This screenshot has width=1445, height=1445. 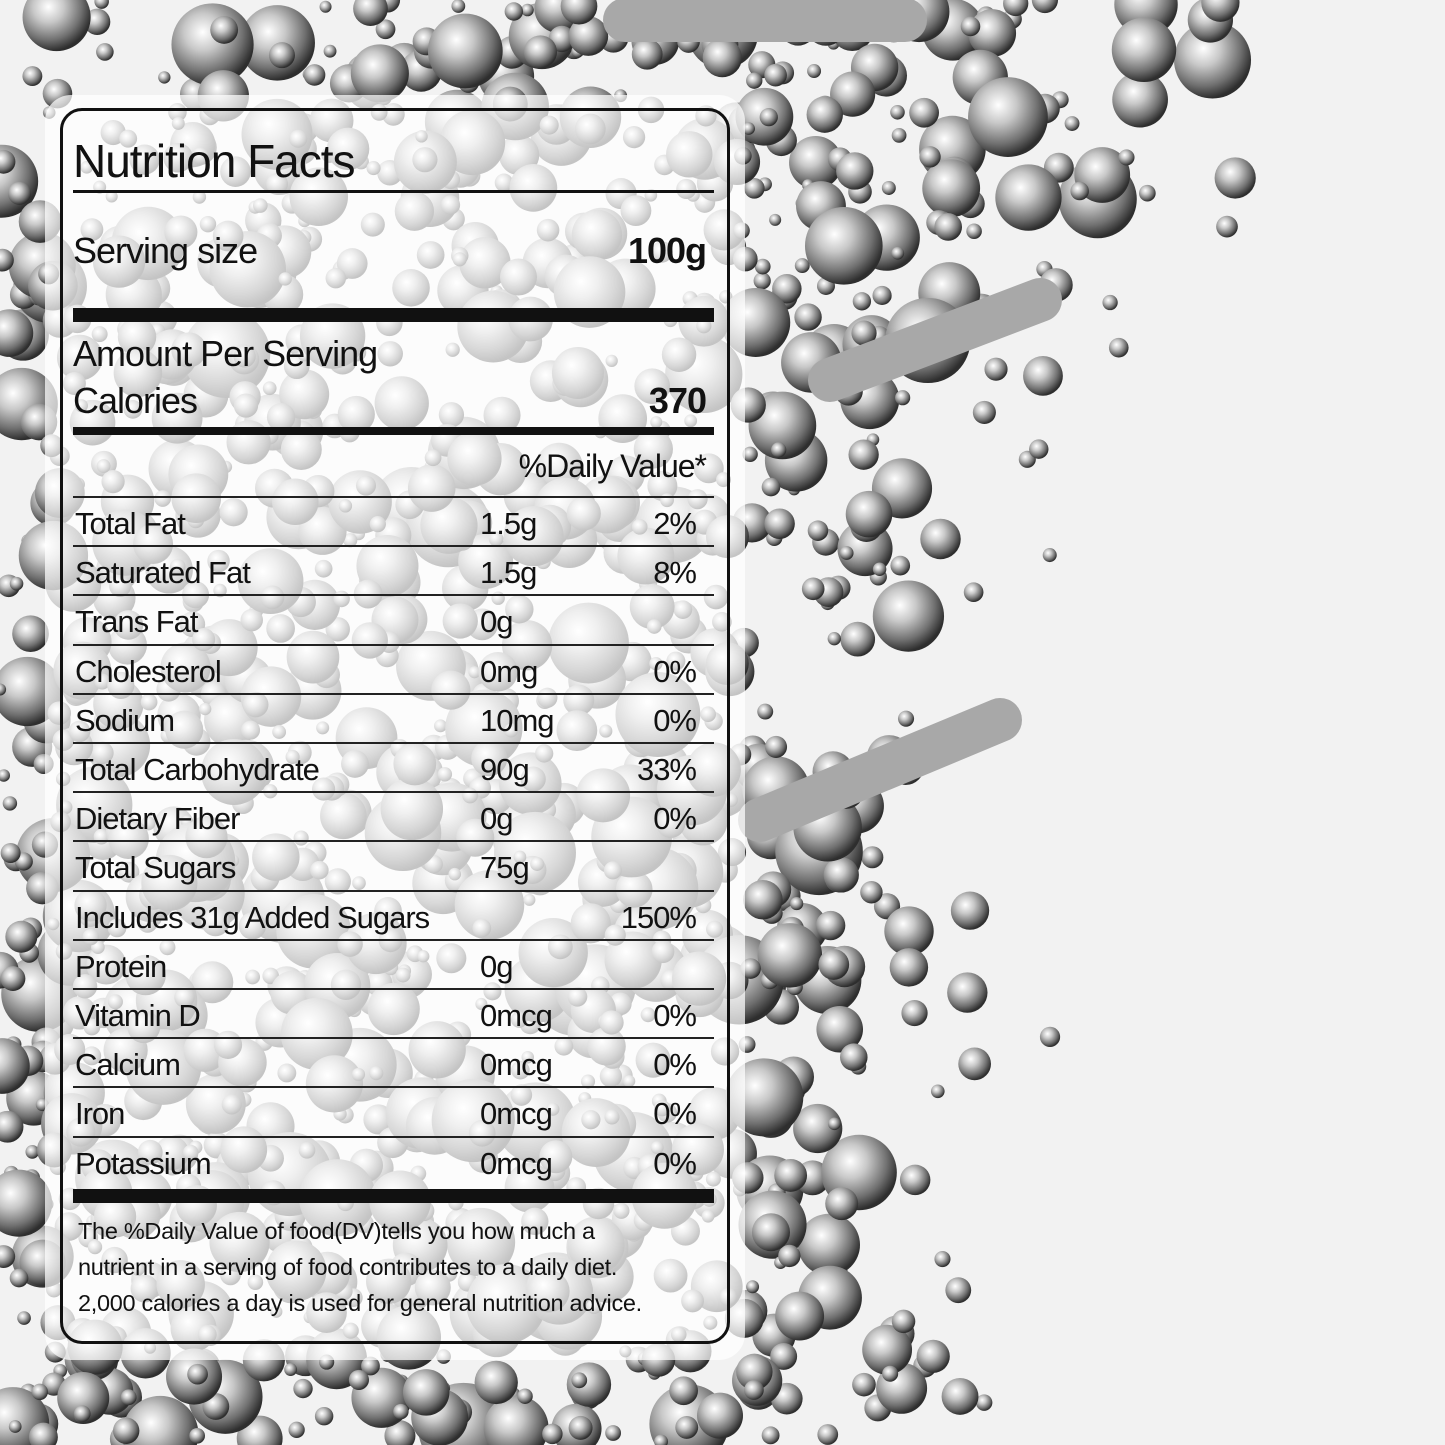 I want to click on label-title: Nutrition Facts, so click(x=214, y=161).